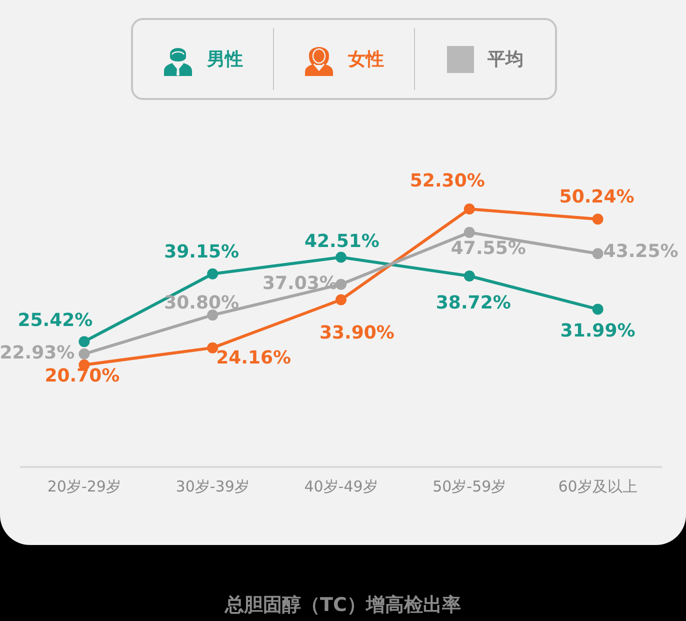 Image resolution: width=686 pixels, height=621 pixels. I want to click on data-label: 39.15%, so click(202, 251).